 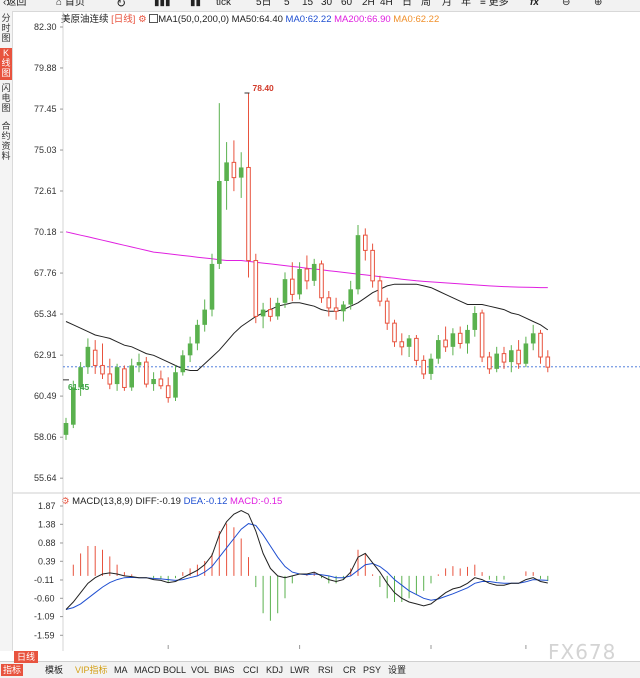 I want to click on tab-cci: CCI, so click(x=251, y=670).